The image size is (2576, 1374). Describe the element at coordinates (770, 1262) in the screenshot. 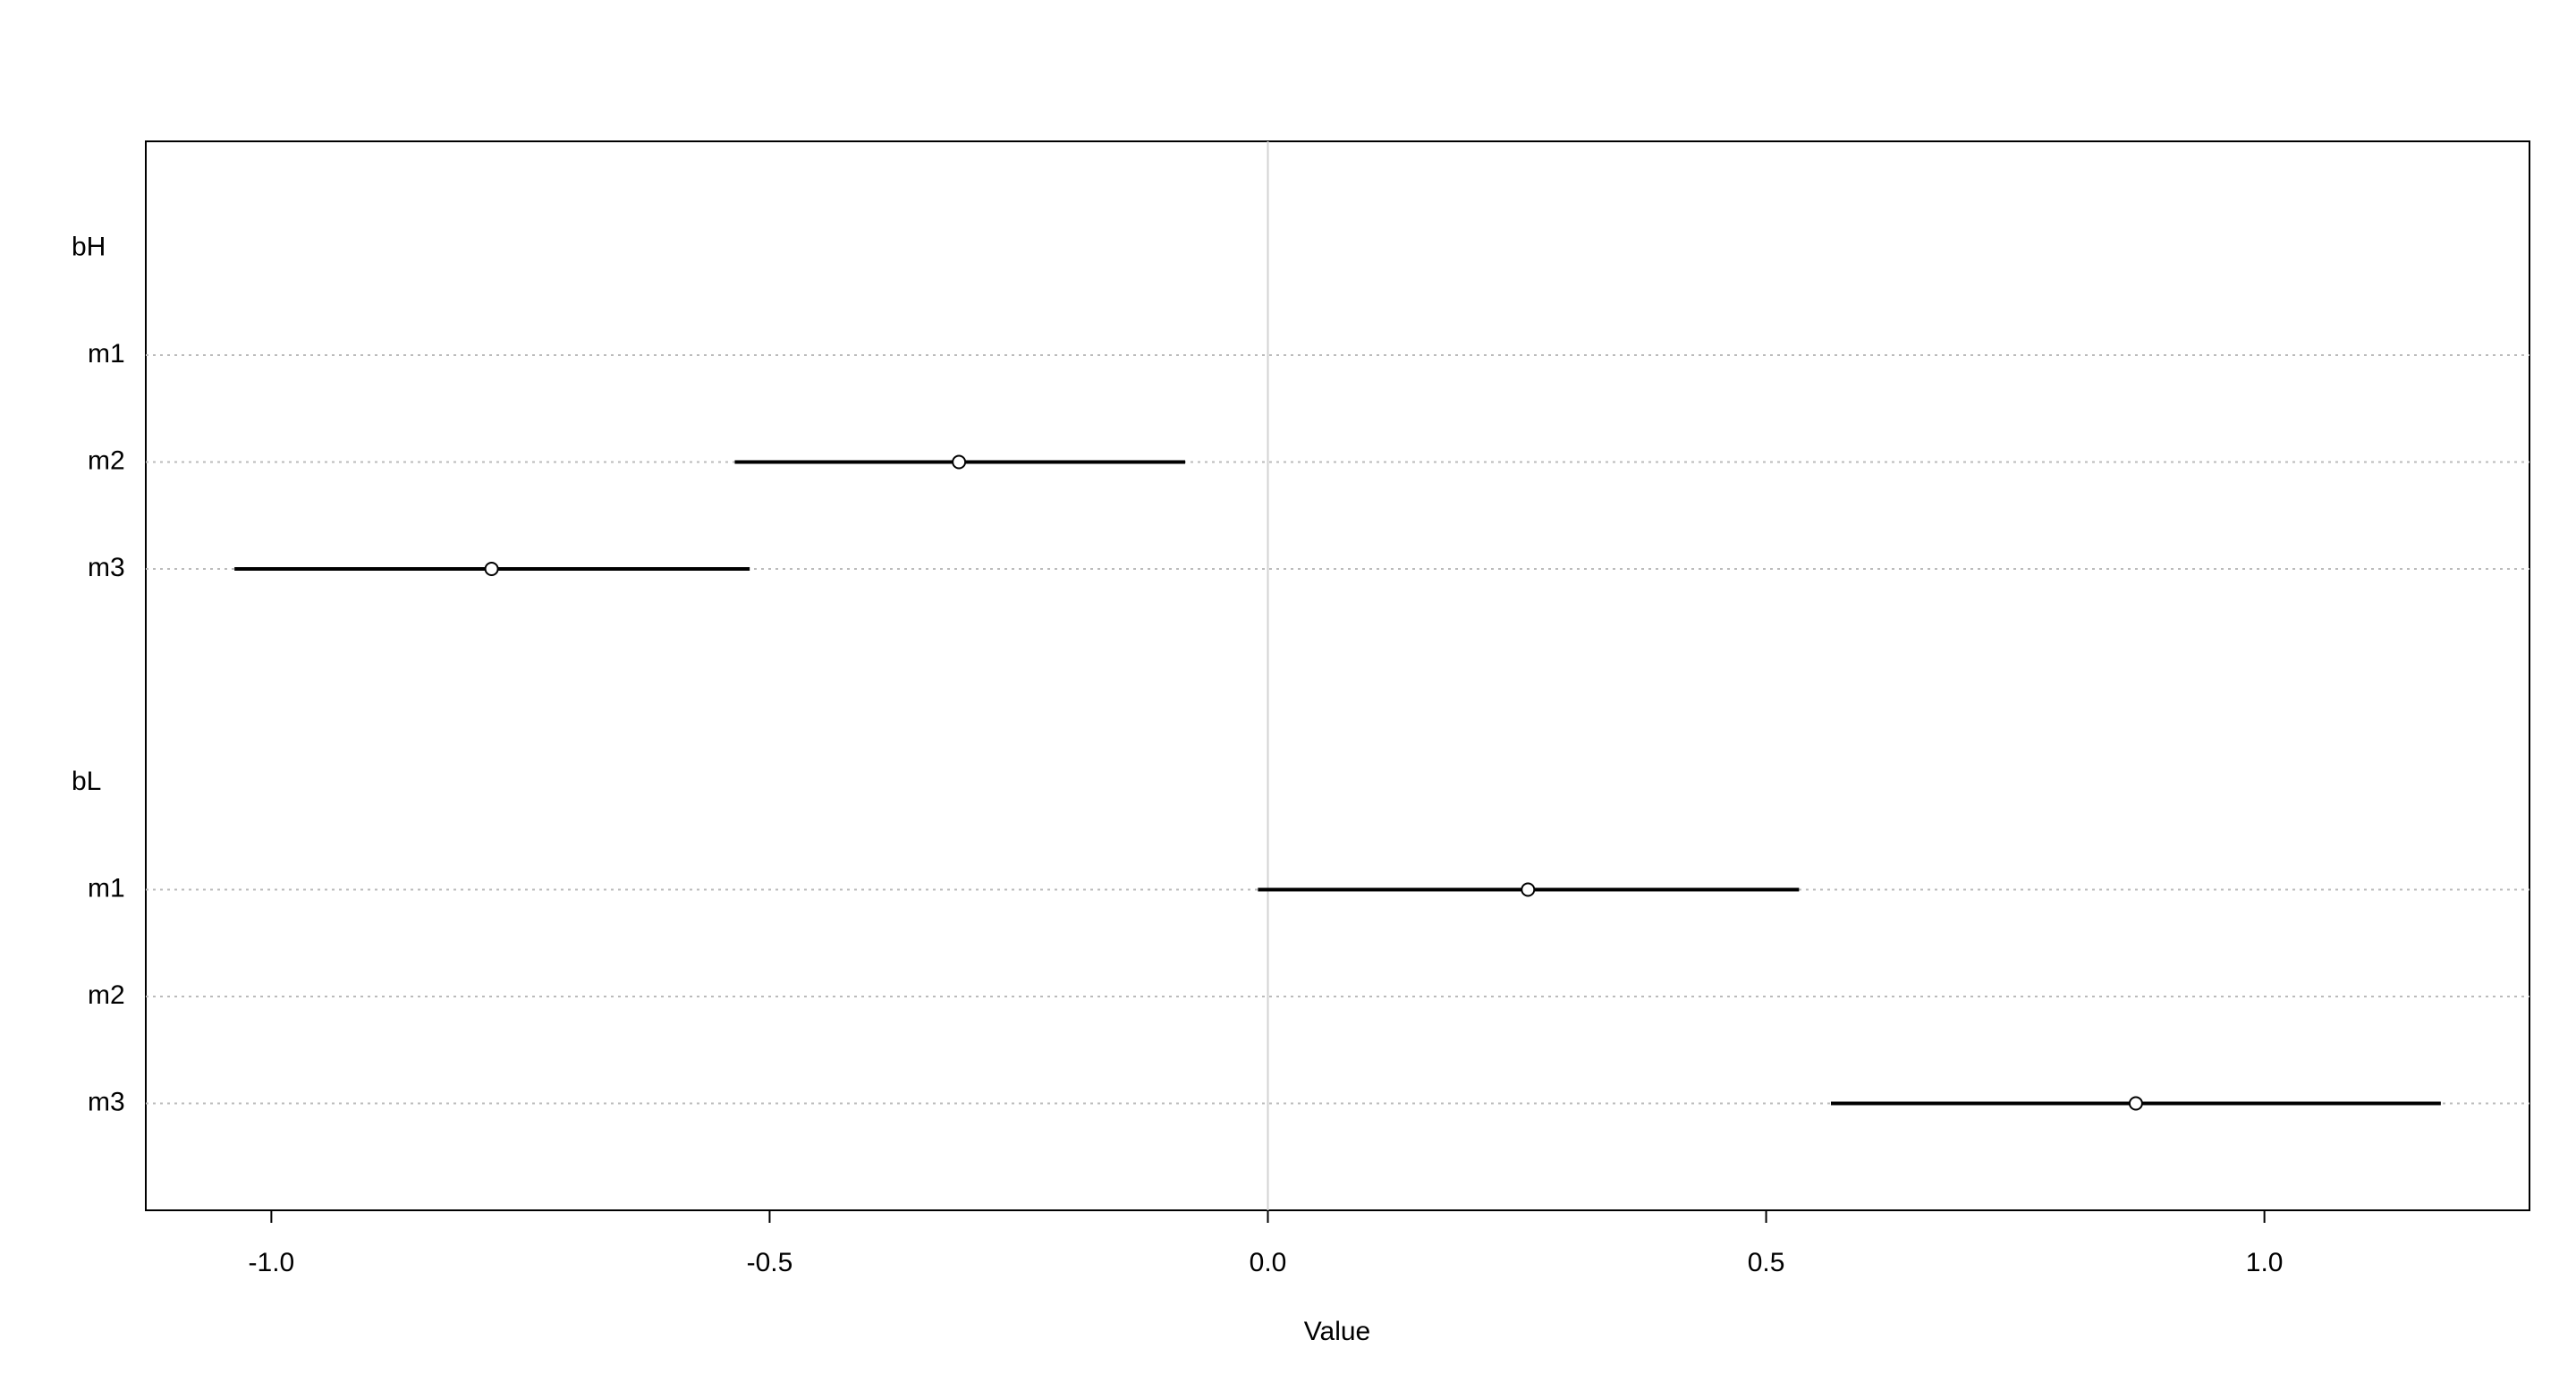

I see `x-tick-label: -0.5` at that location.